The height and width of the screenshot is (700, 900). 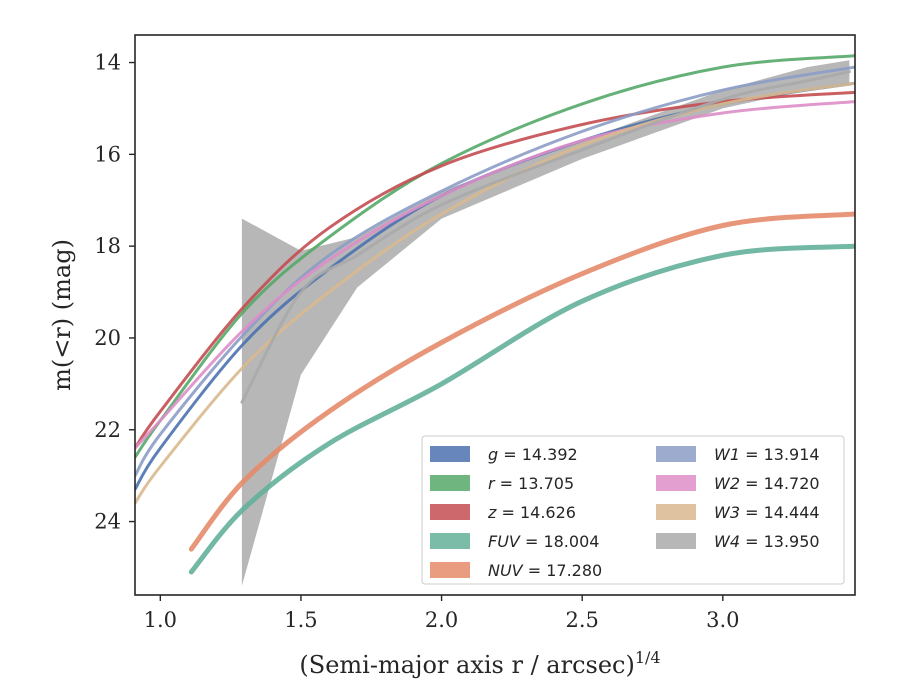 I want to click on legend-swatch-w2, so click(x=676, y=483).